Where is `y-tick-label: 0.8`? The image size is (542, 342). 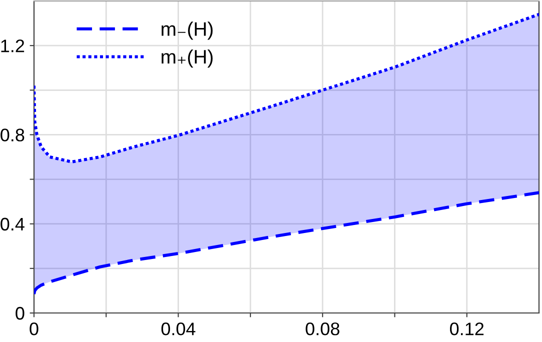 y-tick-label: 0.8 is located at coordinates (12, 135).